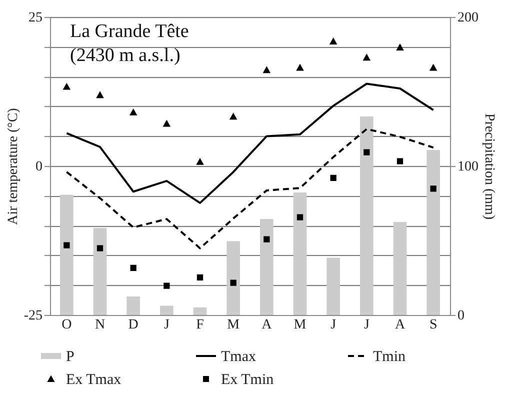  Describe the element at coordinates (200, 325) in the screenshot. I see `x-tick-label: F` at that location.